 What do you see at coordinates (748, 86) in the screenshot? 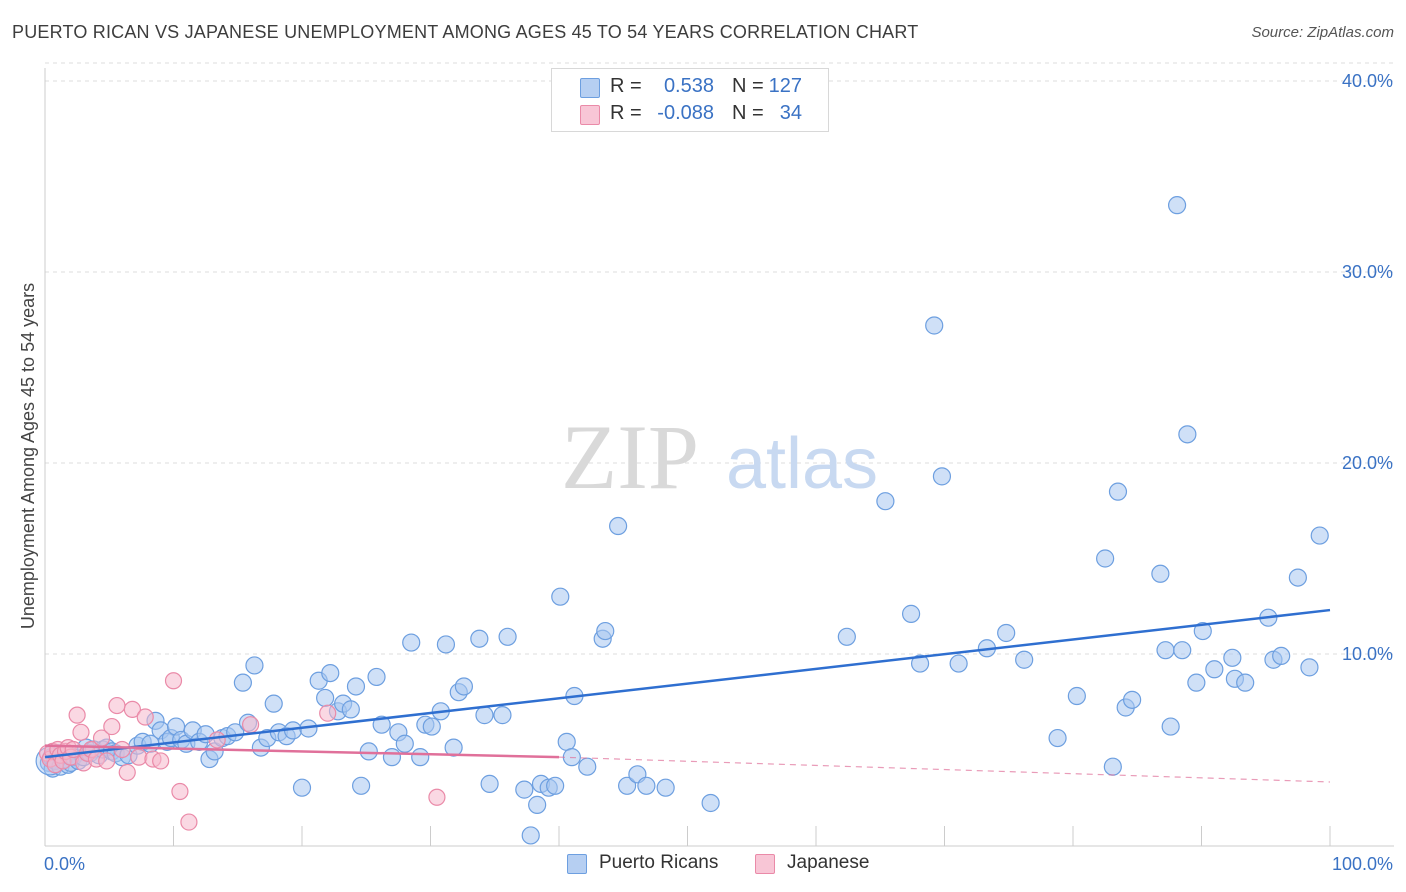
I see `legend-n-label: N =` at bounding box center [748, 86].